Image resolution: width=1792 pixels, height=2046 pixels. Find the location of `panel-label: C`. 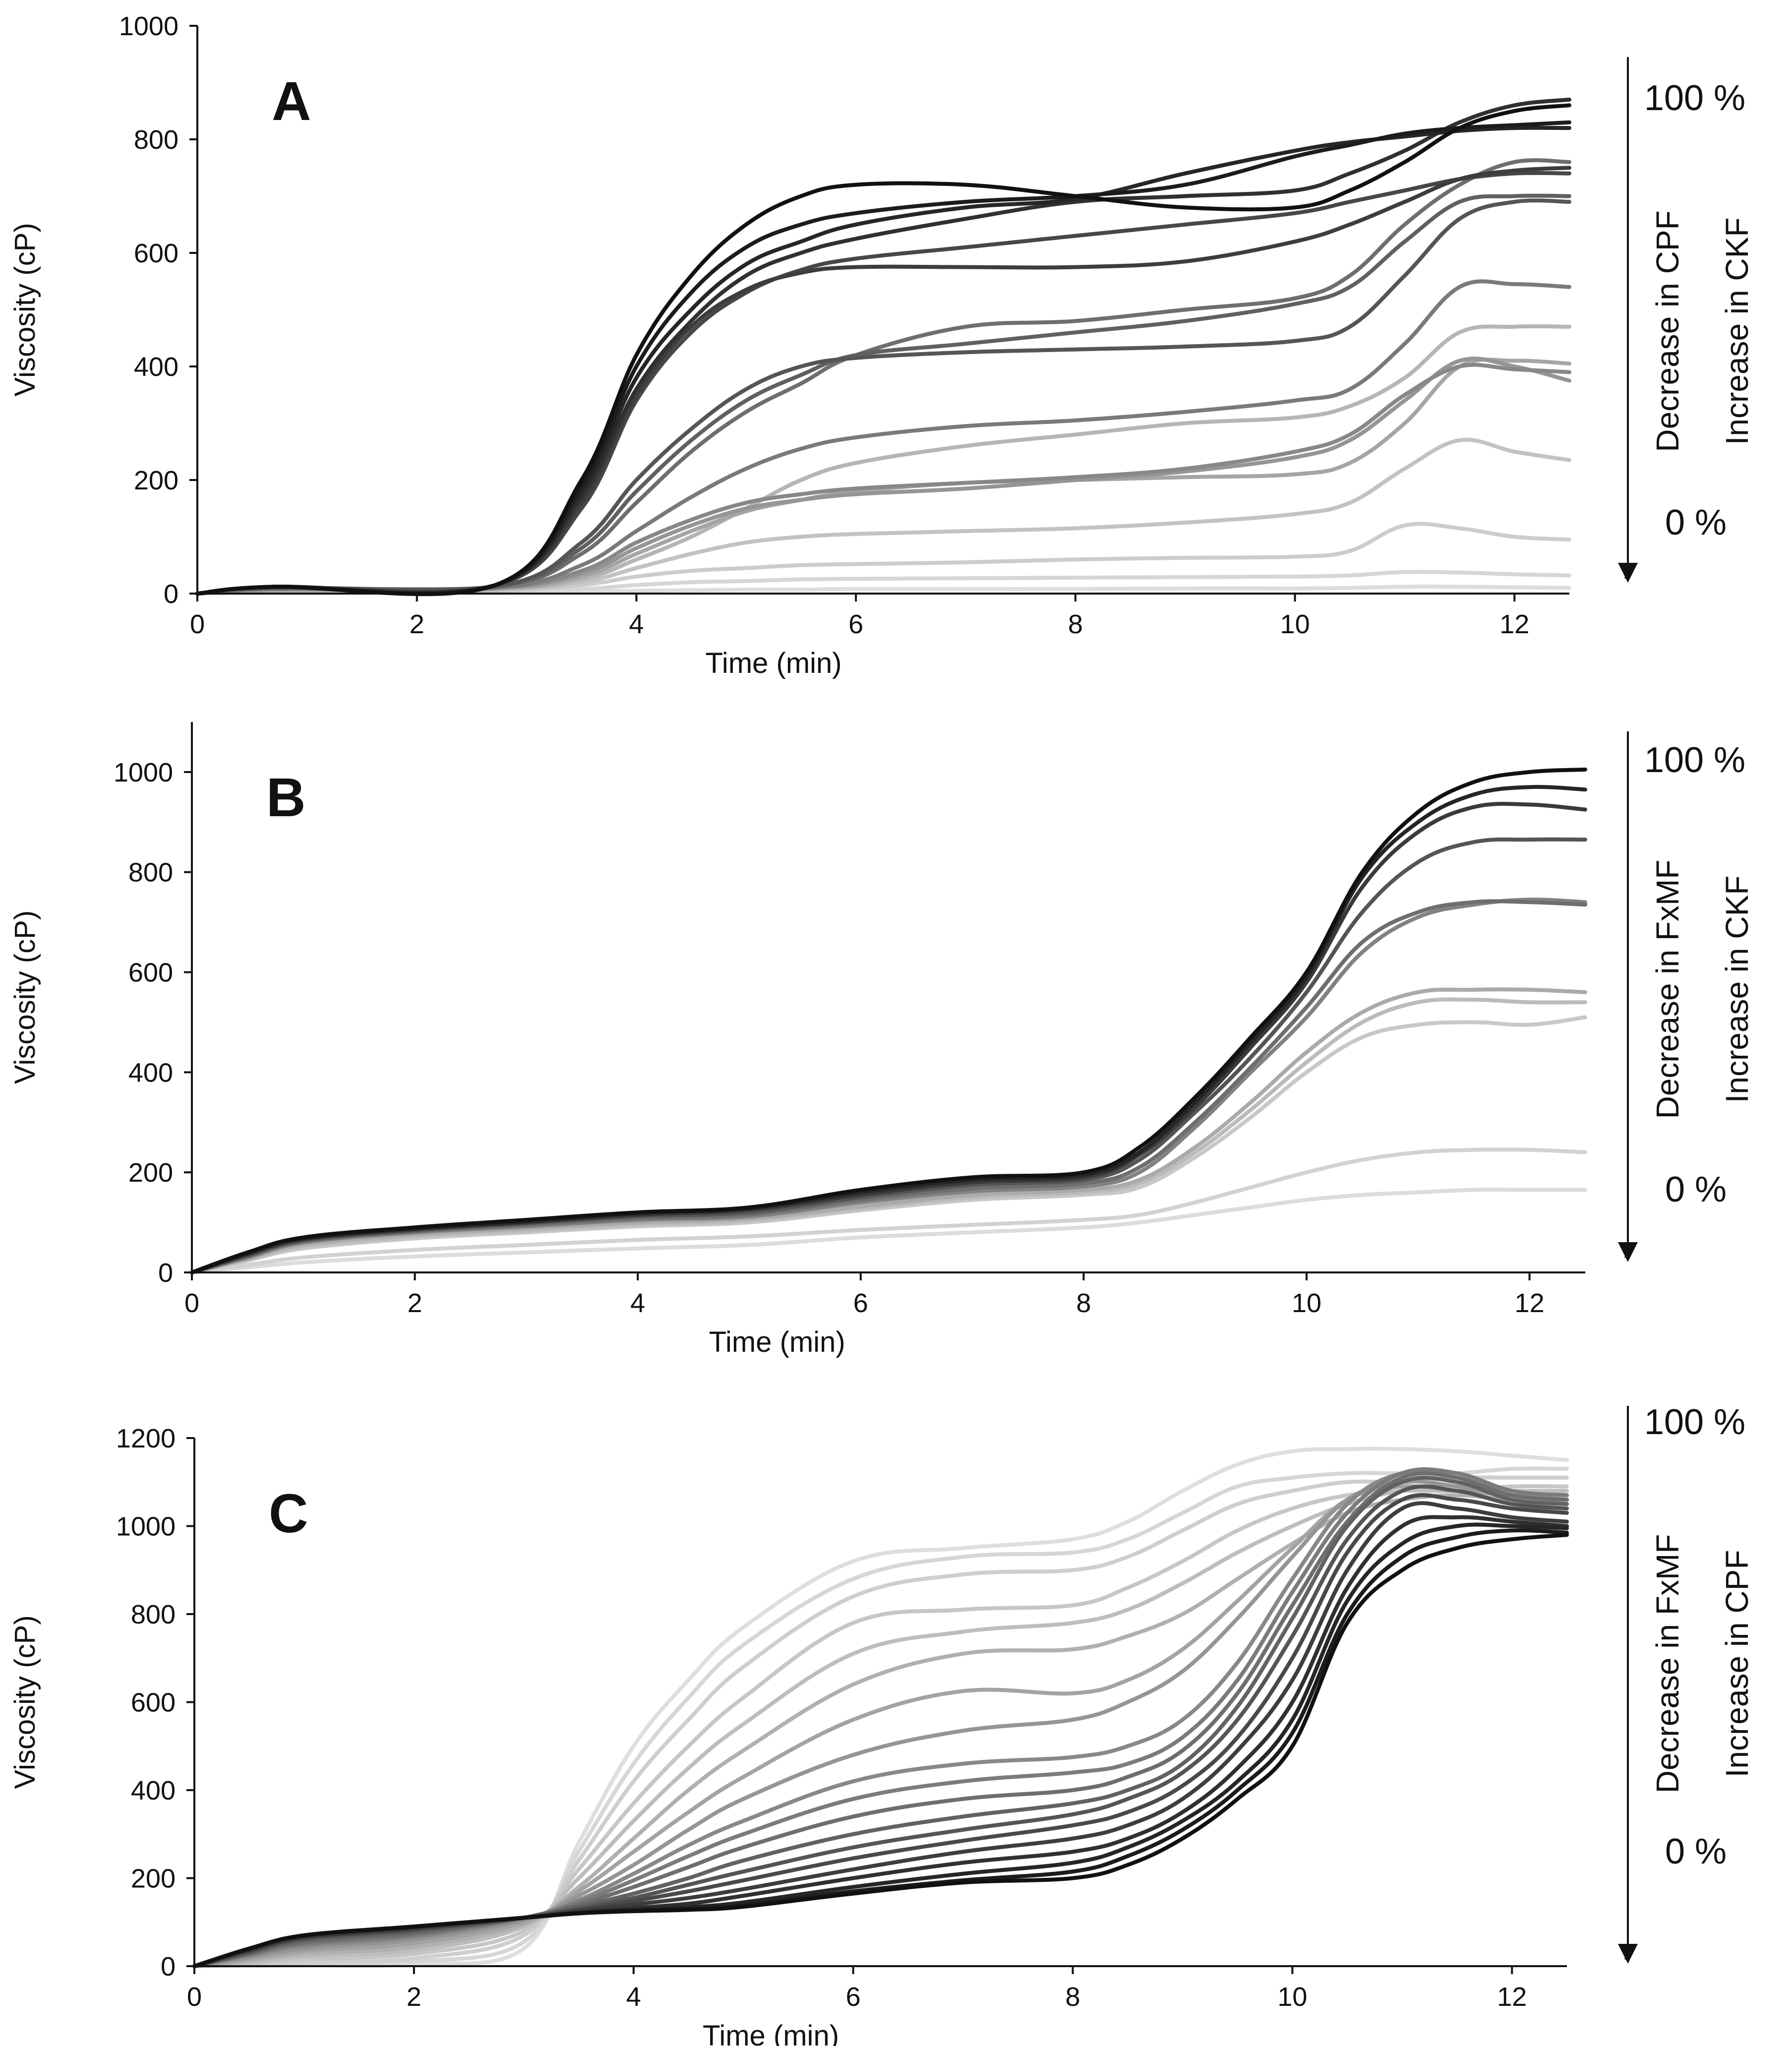

panel-label: C is located at coordinates (289, 1513).